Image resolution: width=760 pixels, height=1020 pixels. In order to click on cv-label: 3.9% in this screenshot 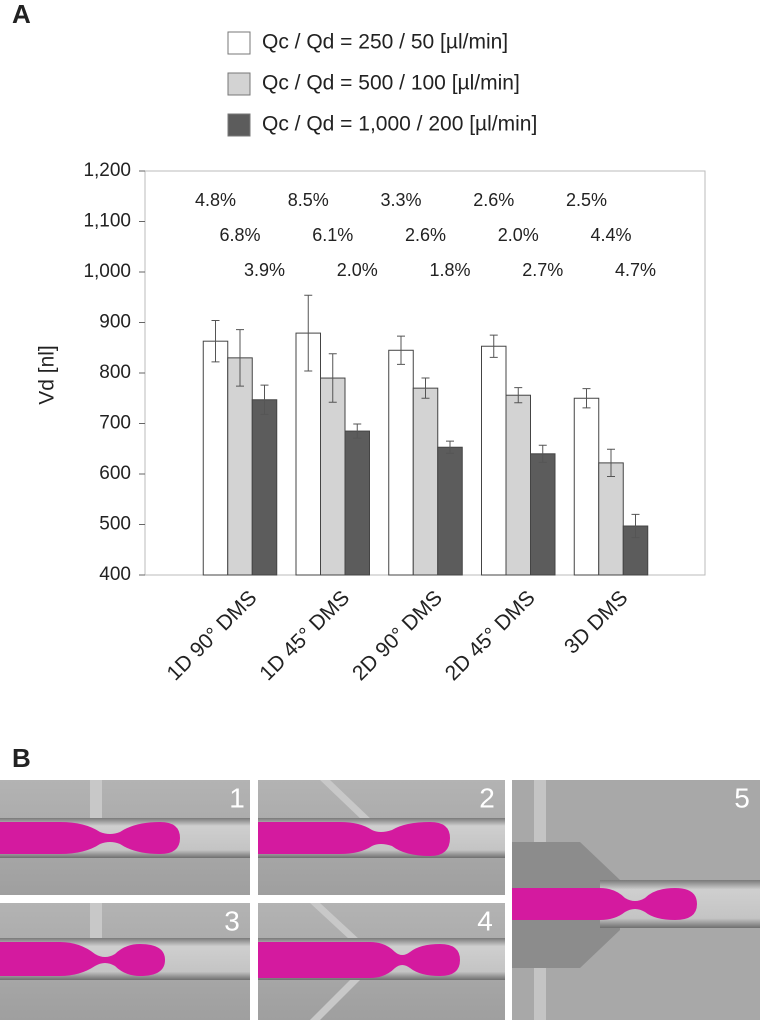, I will do `click(264, 270)`.